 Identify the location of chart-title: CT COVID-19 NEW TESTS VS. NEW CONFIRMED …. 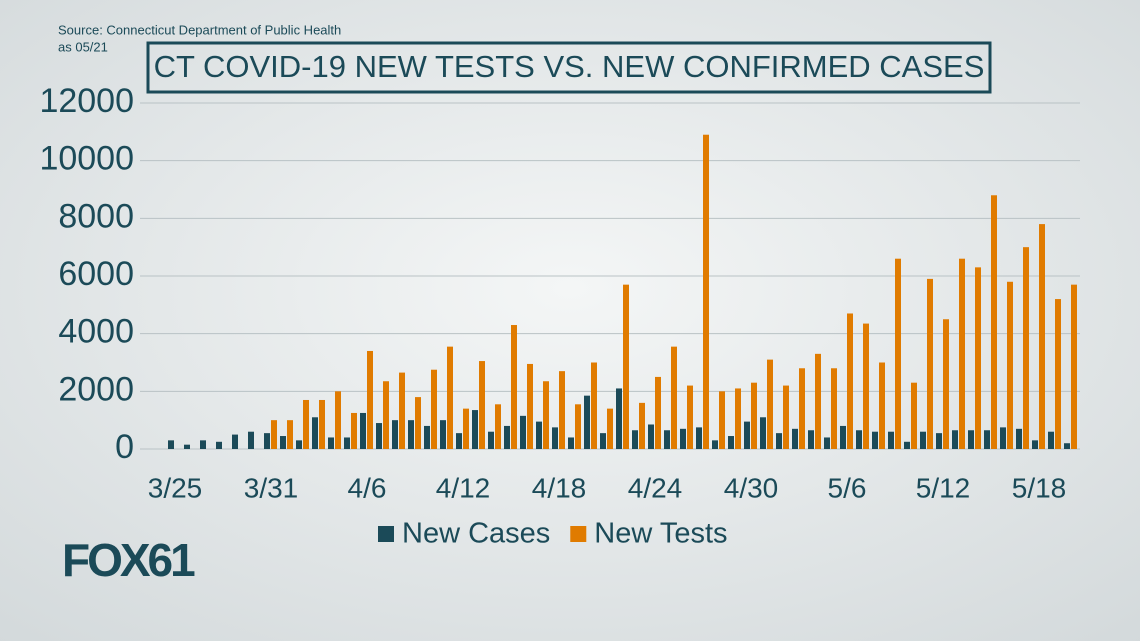
(569, 66).